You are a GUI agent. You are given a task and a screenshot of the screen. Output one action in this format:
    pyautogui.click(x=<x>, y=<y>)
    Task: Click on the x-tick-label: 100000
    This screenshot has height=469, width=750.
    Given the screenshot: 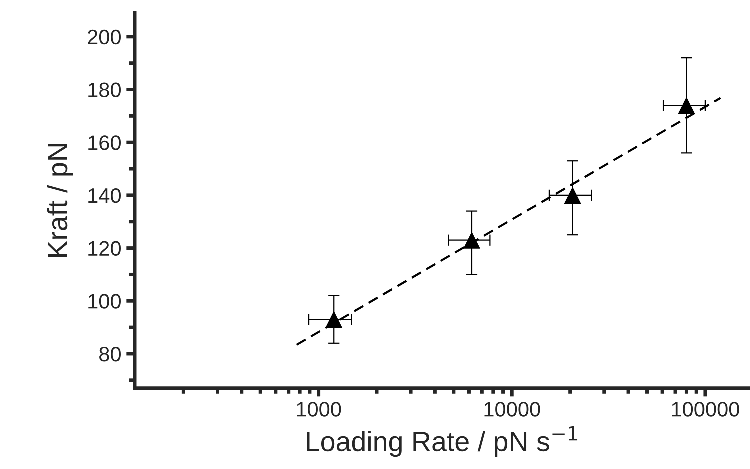 What is the action you would take?
    pyautogui.click(x=706, y=409)
    